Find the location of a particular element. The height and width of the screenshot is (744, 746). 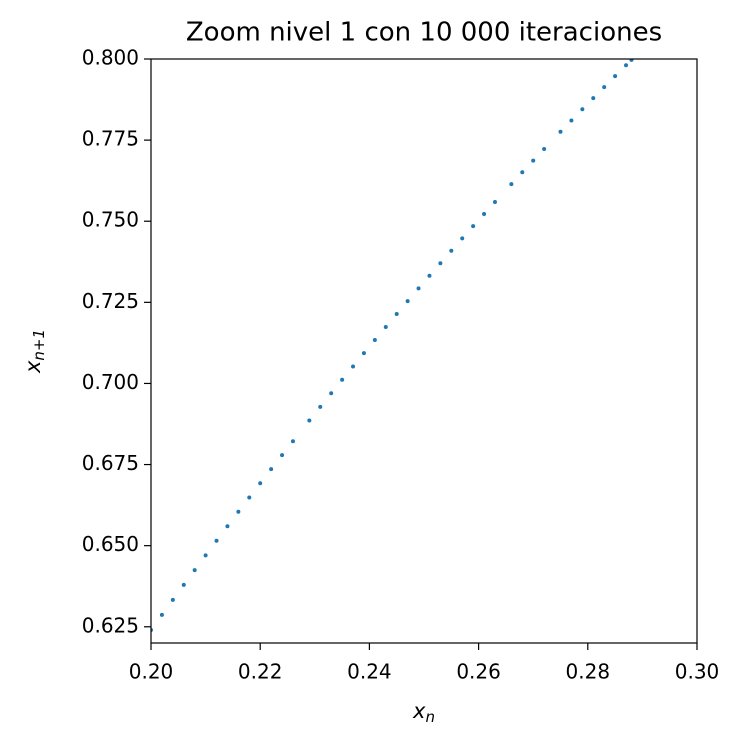

y-tick-label: 0.675 is located at coordinates (110, 463).